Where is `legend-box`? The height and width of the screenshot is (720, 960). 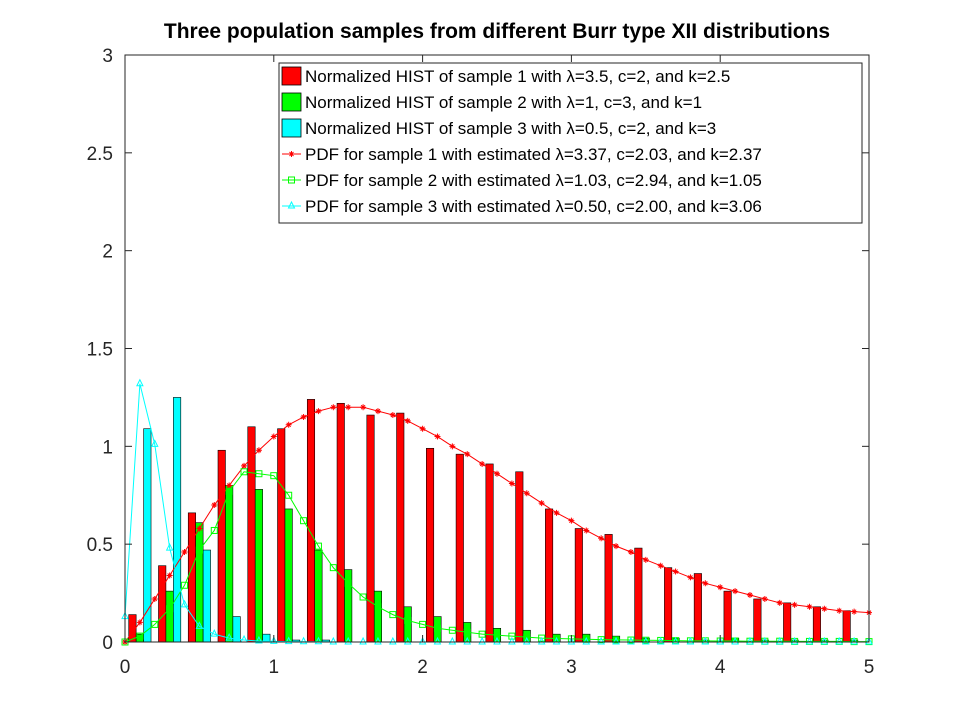
legend-box is located at coordinates (570, 143).